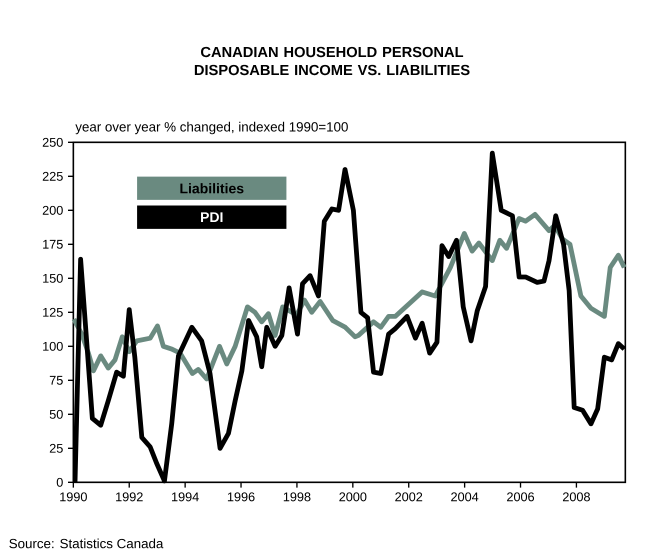 This screenshot has width=665, height=557. What do you see at coordinates (52, 142) in the screenshot?
I see `y-tick-label: 250` at bounding box center [52, 142].